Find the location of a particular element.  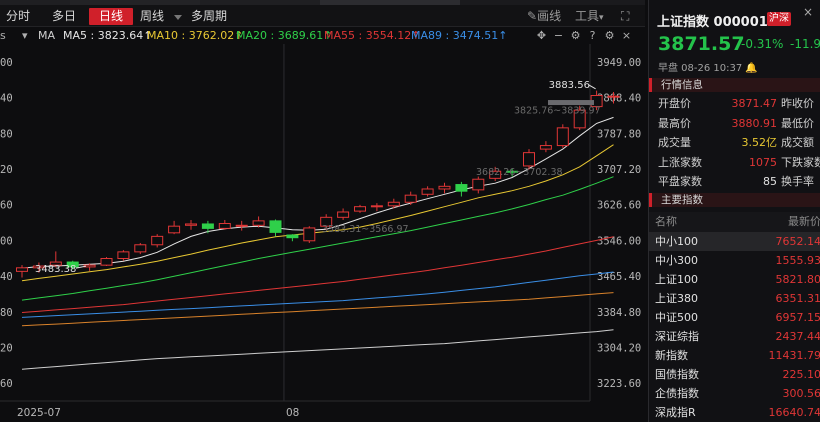

x-tick-label: 08 is located at coordinates (292, 413).